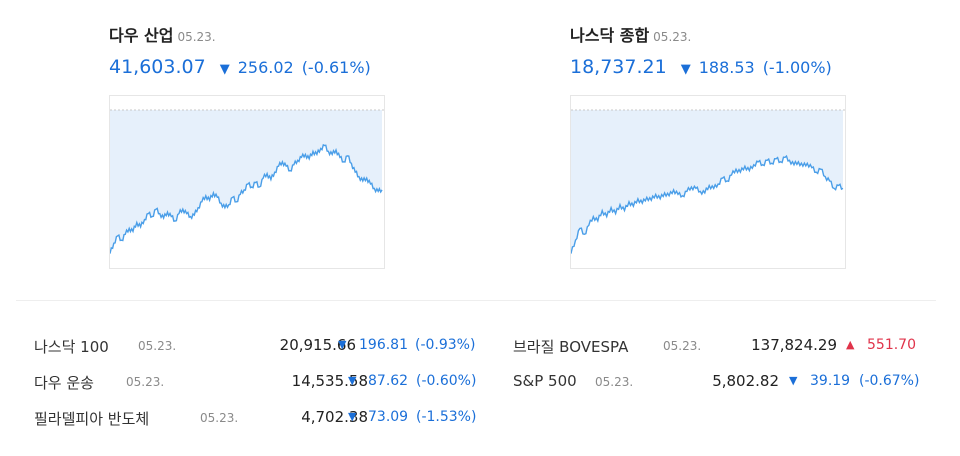  Describe the element at coordinates (446, 381) in the screenshot. I see `index-change-percent: (-0.60%)` at that location.